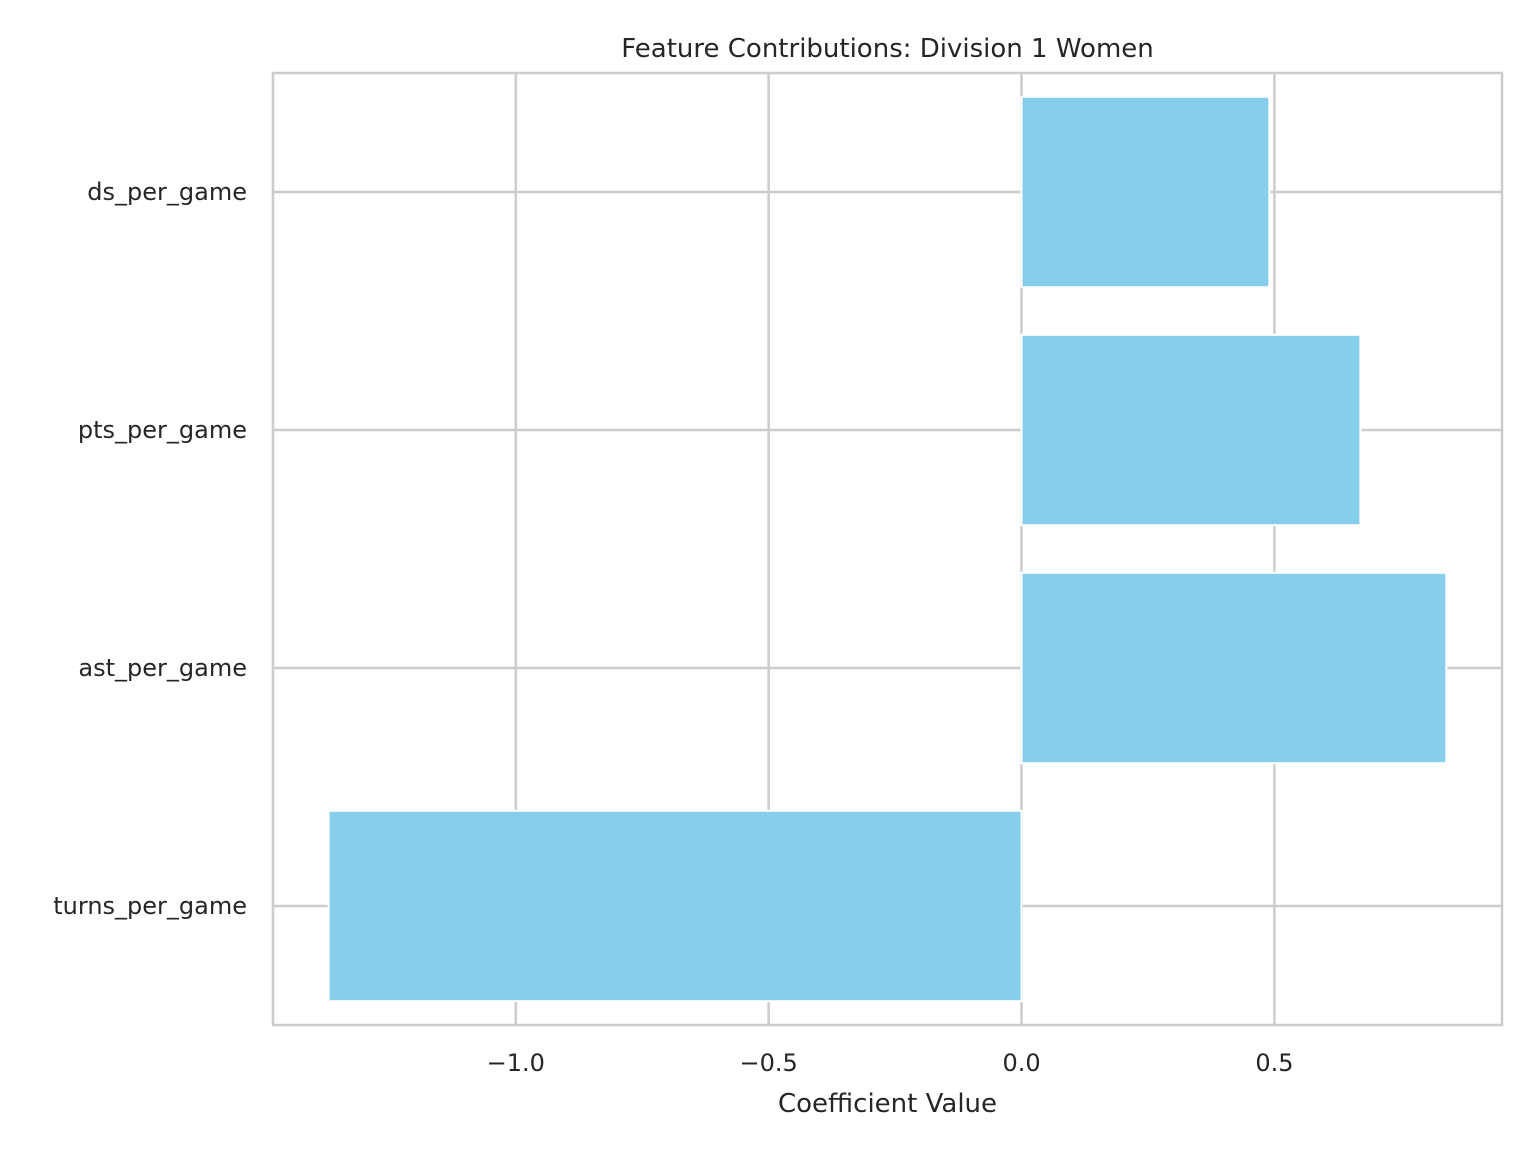  What do you see at coordinates (890, 1063) in the screenshot?
I see `x-tick-labels: −1.0 −0.5 0.0 0.5` at bounding box center [890, 1063].